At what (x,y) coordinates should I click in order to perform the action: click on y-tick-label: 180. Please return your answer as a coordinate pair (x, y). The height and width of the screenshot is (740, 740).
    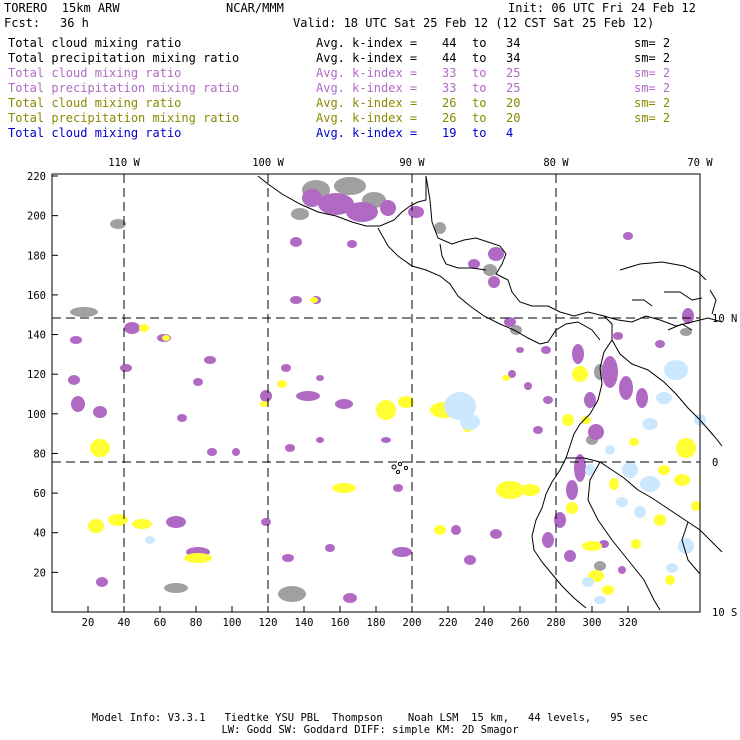
    Looking at the image, I should click on (36, 256).